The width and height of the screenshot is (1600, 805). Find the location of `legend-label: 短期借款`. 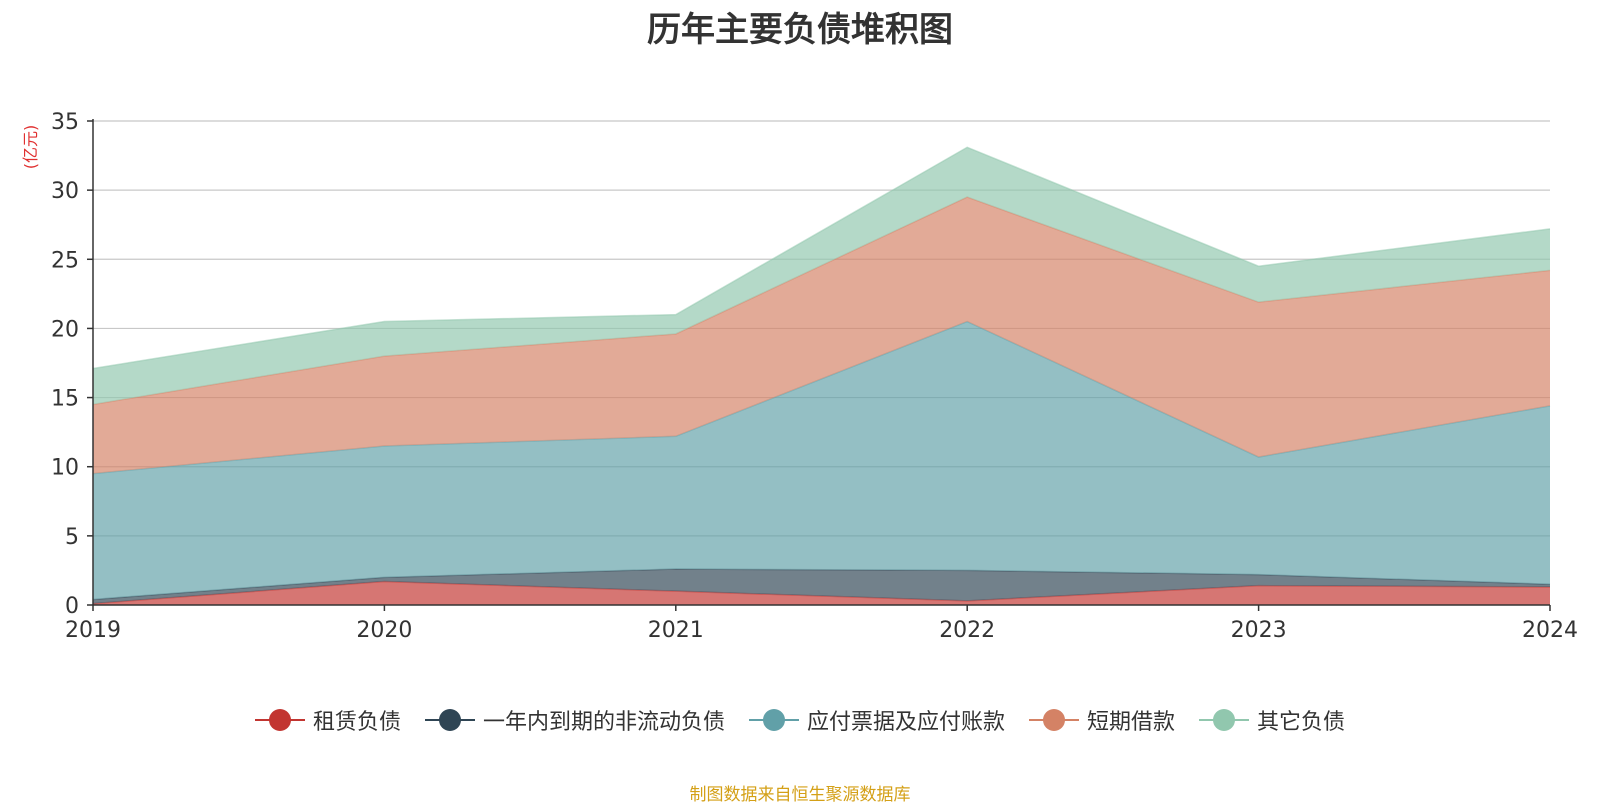

legend-label: 短期借款 is located at coordinates (1131, 722).